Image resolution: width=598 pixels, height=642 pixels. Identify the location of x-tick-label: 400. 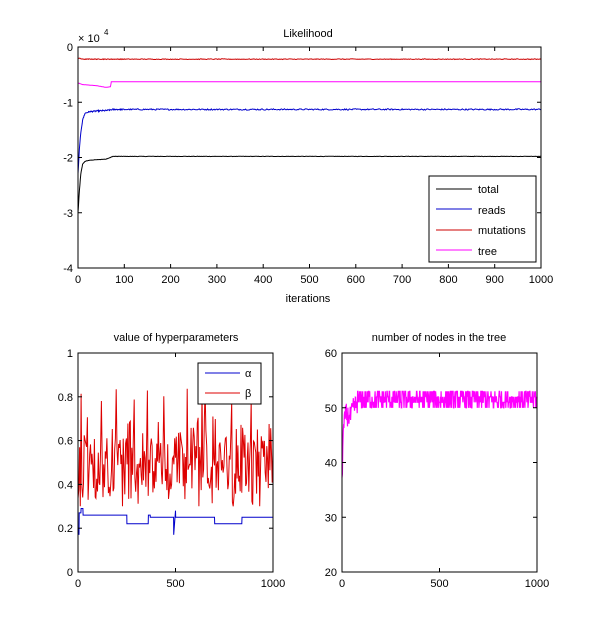
(263, 280).